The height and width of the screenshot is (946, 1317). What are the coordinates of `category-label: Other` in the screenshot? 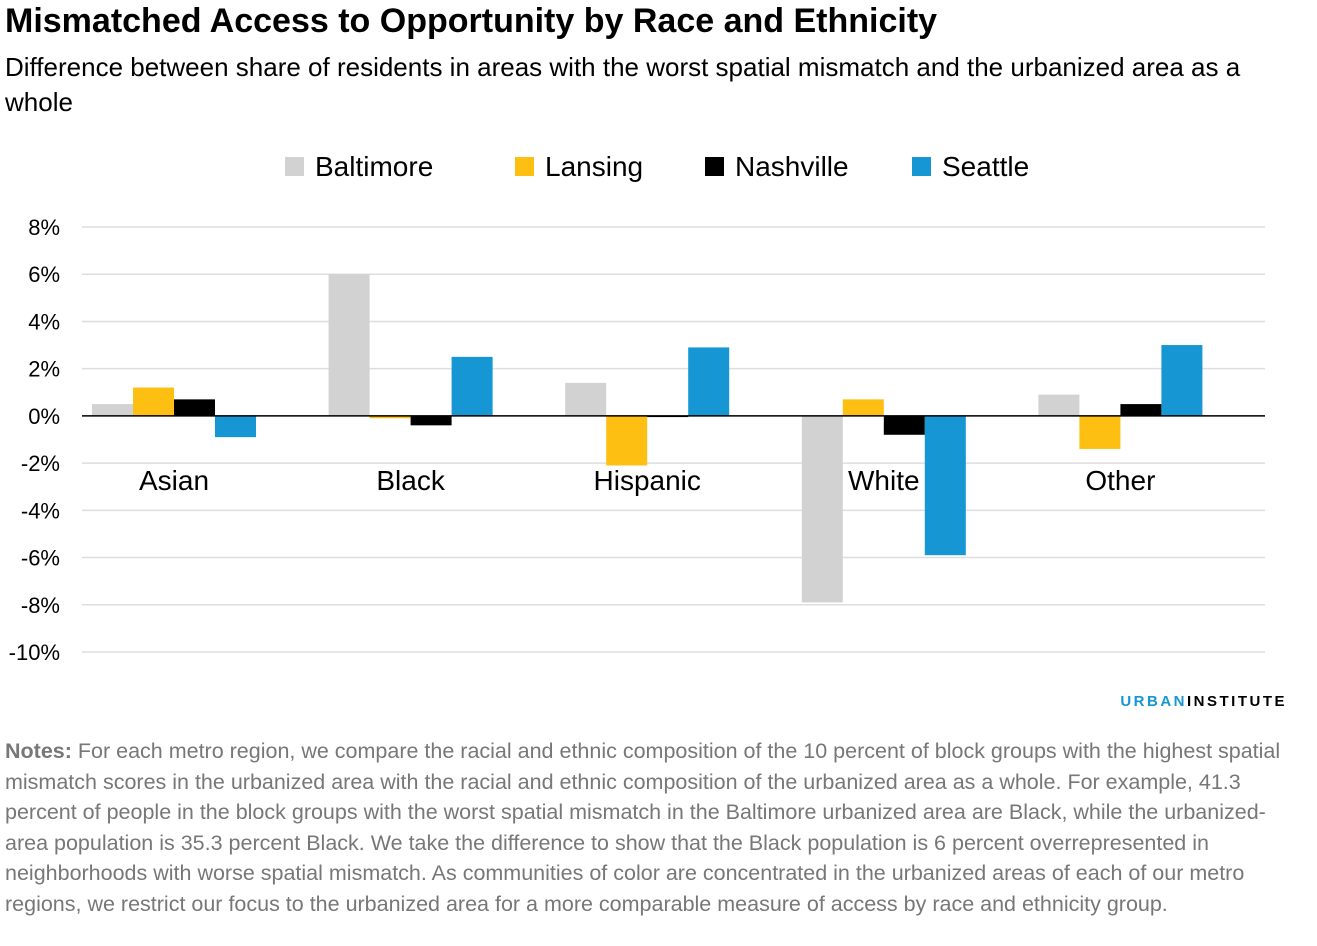 It's located at (1120, 480).